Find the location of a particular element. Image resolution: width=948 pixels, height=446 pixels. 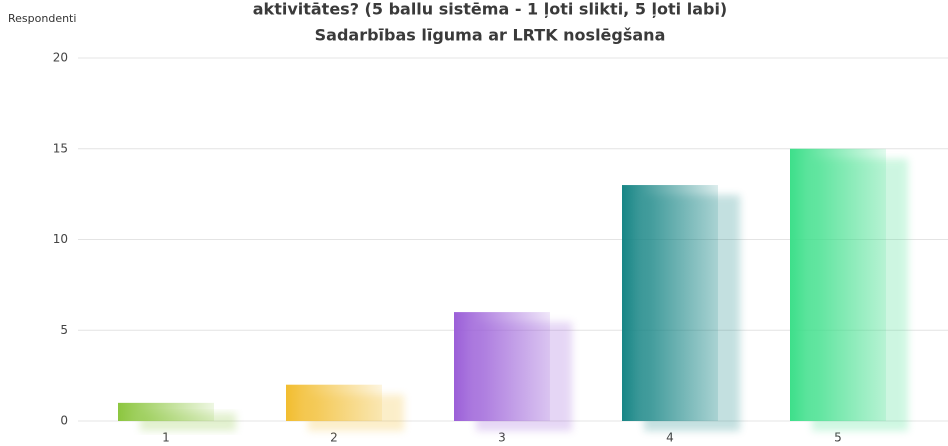

x-tick-label: 5 is located at coordinates (838, 438).